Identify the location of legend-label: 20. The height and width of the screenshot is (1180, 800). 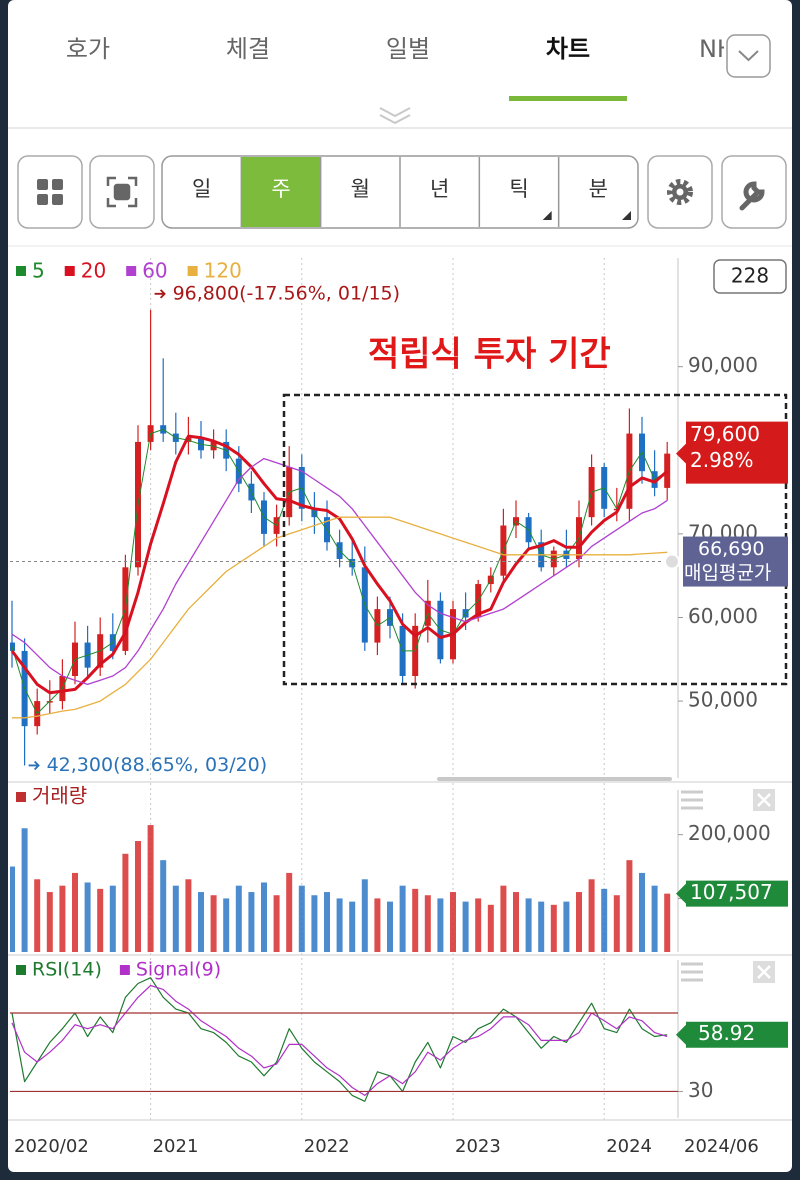
(93, 271).